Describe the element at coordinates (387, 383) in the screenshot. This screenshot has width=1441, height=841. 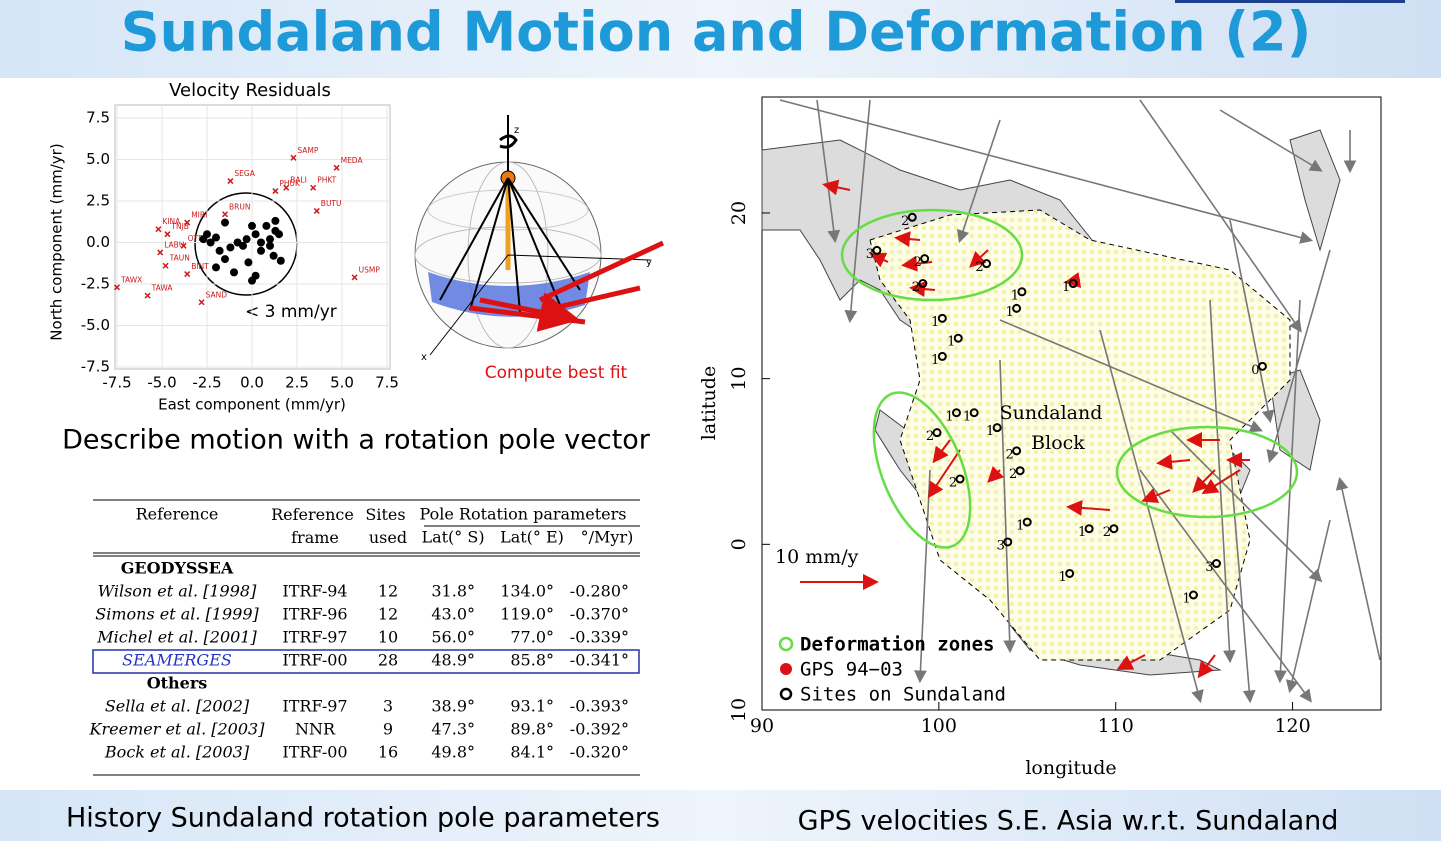
I see `x-tick-label: 7.5` at that location.